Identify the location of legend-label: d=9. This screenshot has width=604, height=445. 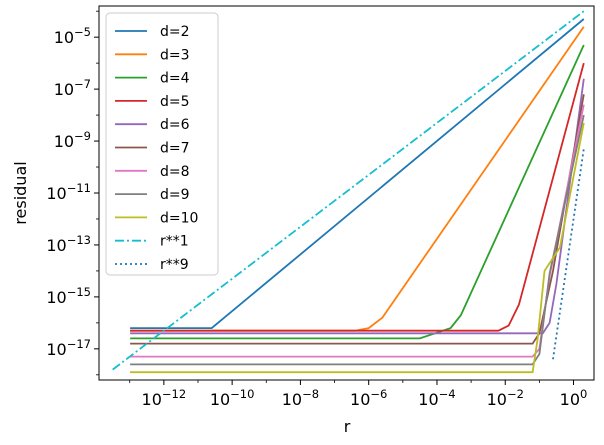
(175, 195).